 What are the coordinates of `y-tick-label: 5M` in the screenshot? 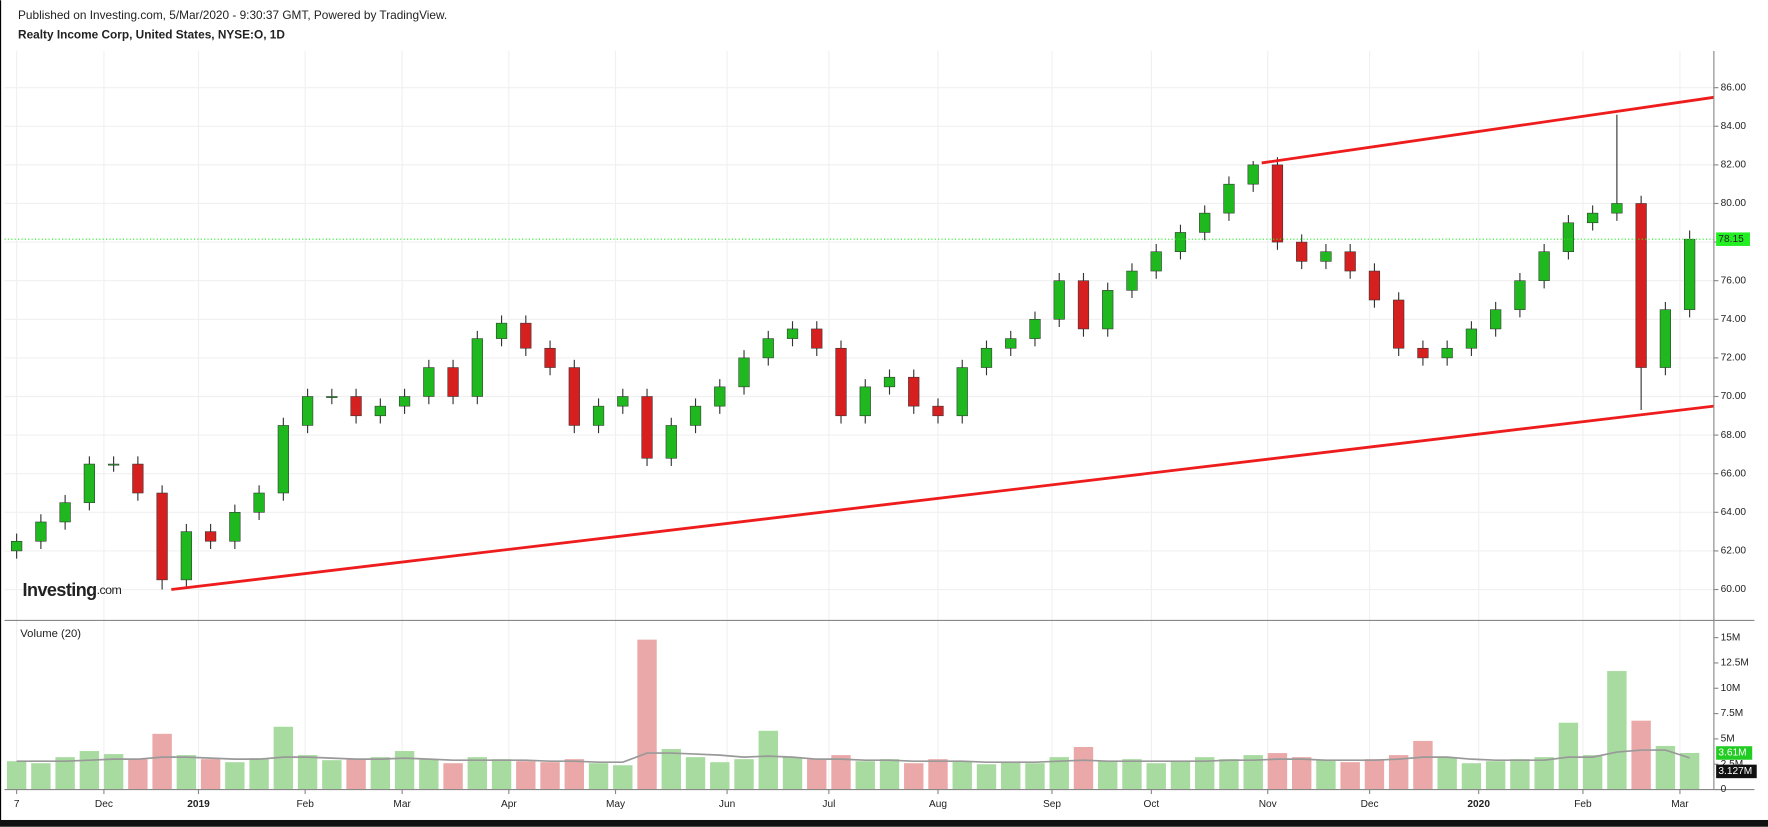 It's located at (1728, 739).